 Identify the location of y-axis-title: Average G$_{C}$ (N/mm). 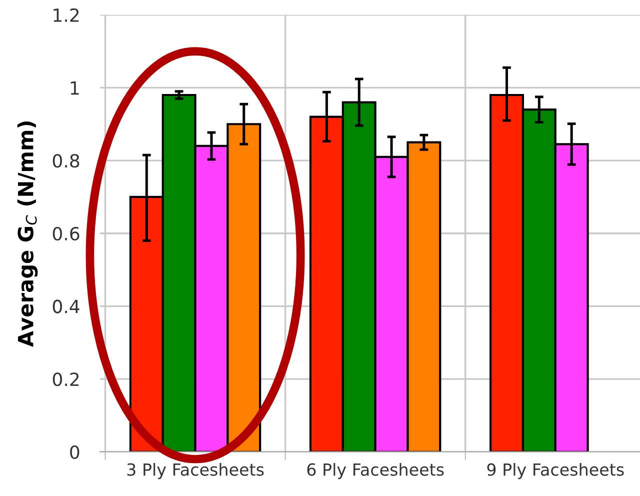
(27, 234).